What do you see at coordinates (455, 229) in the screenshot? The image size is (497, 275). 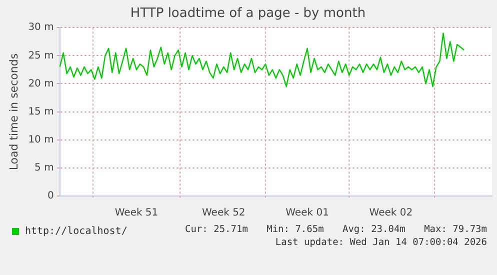 I see `text: Max: 79.73m` at bounding box center [455, 229].